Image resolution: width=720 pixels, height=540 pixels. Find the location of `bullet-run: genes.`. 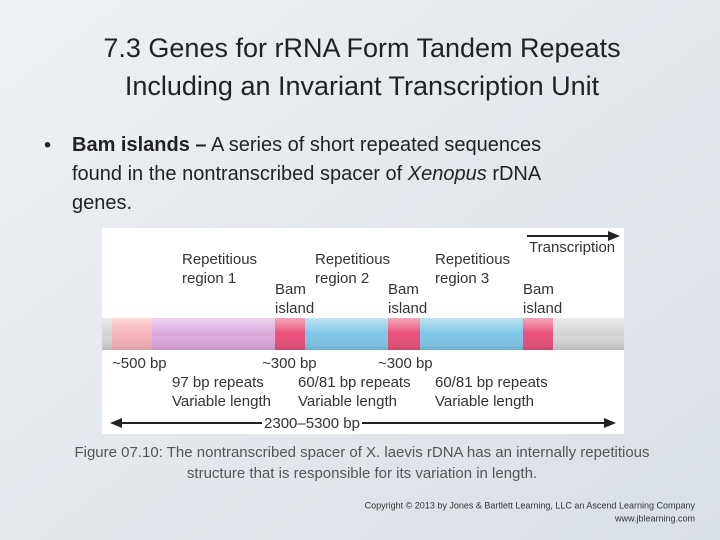

bullet-run: genes. is located at coordinates (102, 203).